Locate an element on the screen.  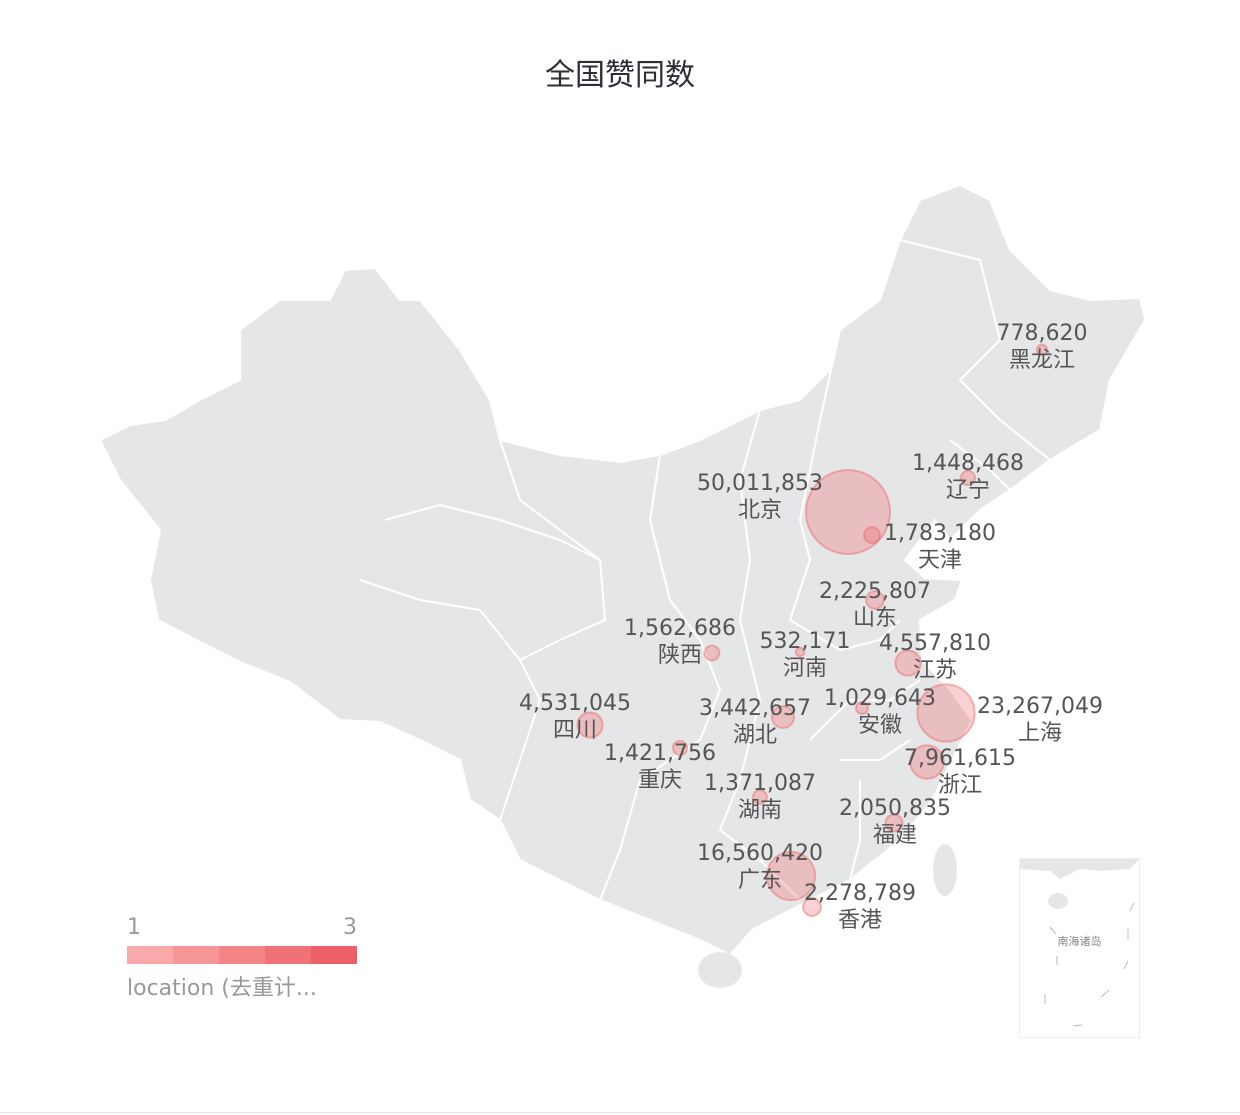
province-label: 湖北 is located at coordinates (755, 735).